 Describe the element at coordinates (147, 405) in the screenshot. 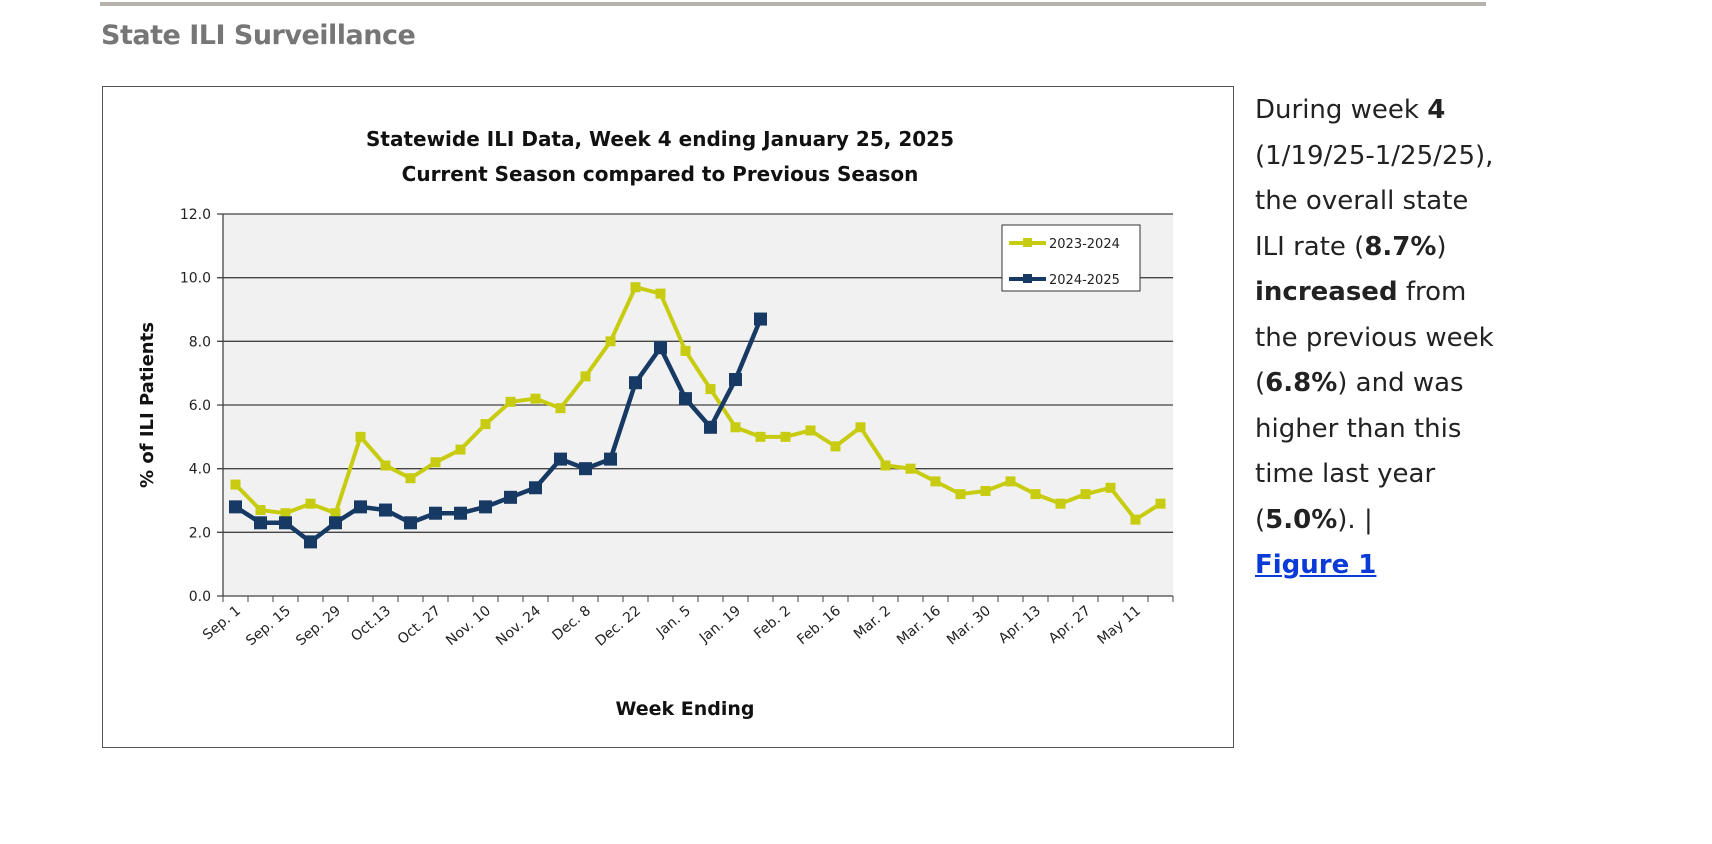

I see `y-axis-label: % of ILI Patients` at that location.